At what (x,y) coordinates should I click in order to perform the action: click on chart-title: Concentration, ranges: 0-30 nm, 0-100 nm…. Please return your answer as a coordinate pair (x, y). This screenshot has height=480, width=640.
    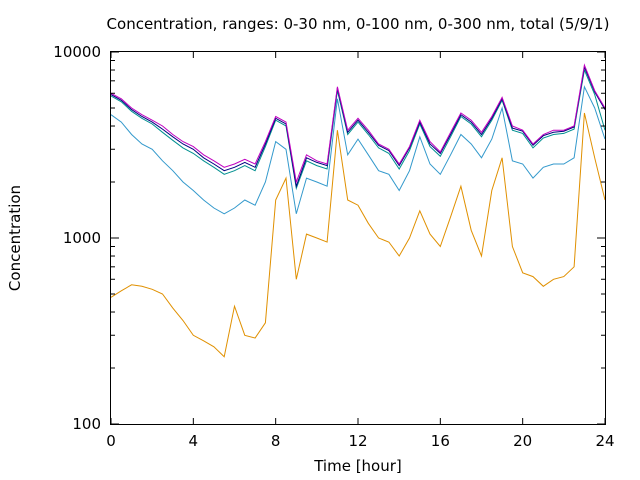
    Looking at the image, I should click on (358, 24).